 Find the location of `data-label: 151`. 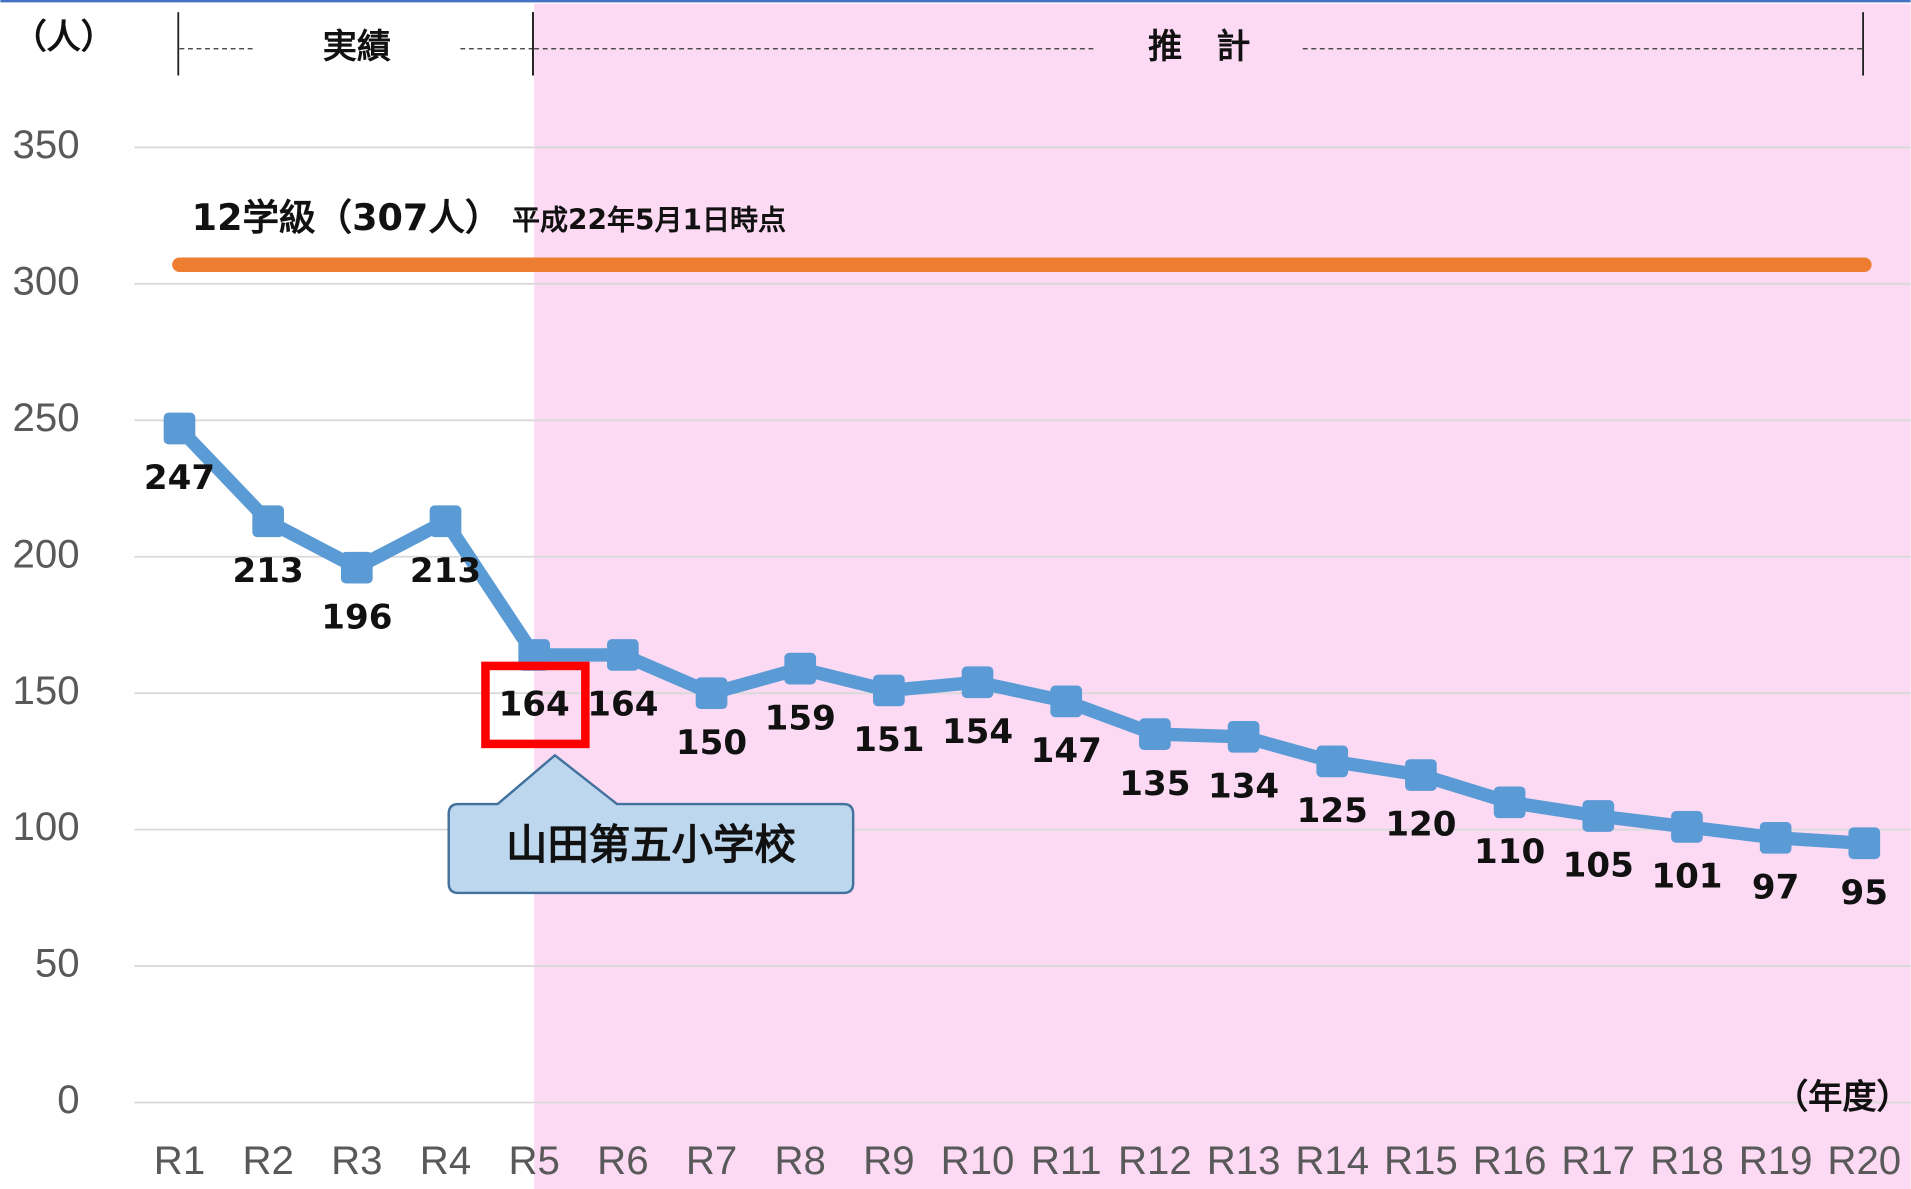

data-label: 151 is located at coordinates (888, 740).